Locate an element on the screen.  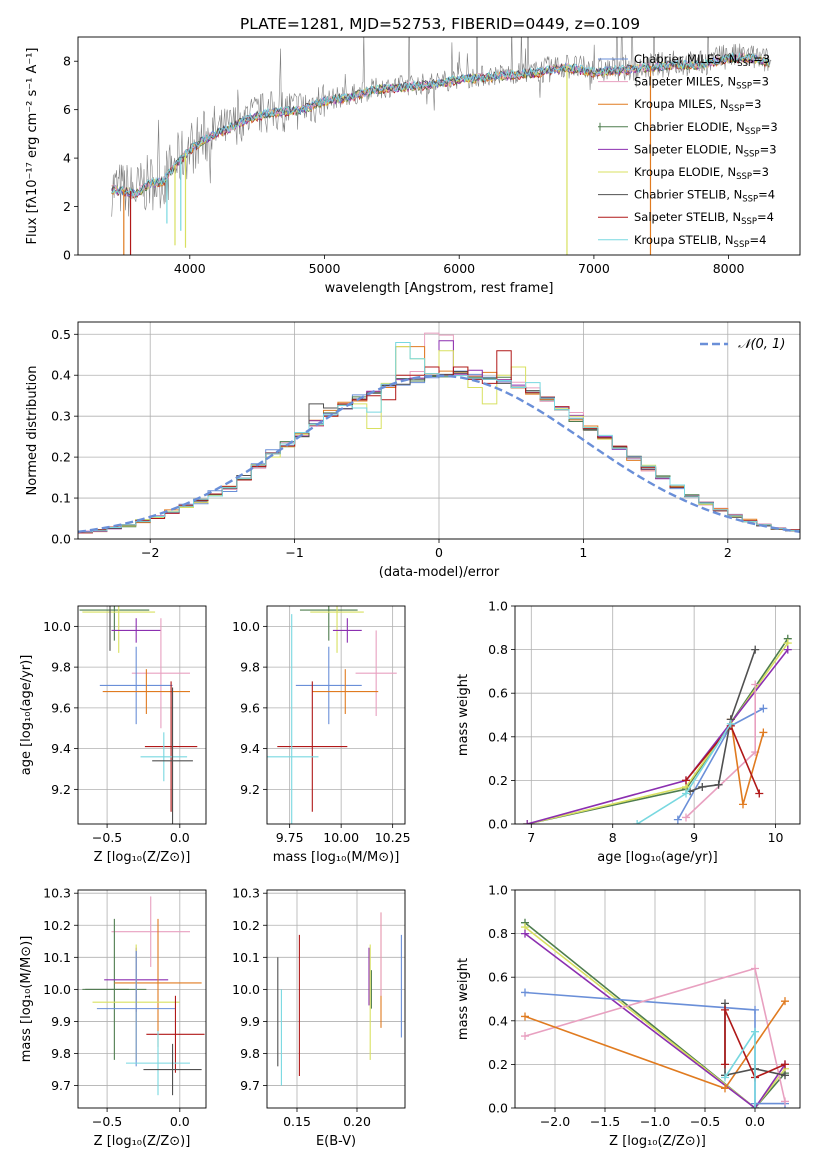
x-axis-label: age [log₁₀(age/yr)] is located at coordinates (657, 857).